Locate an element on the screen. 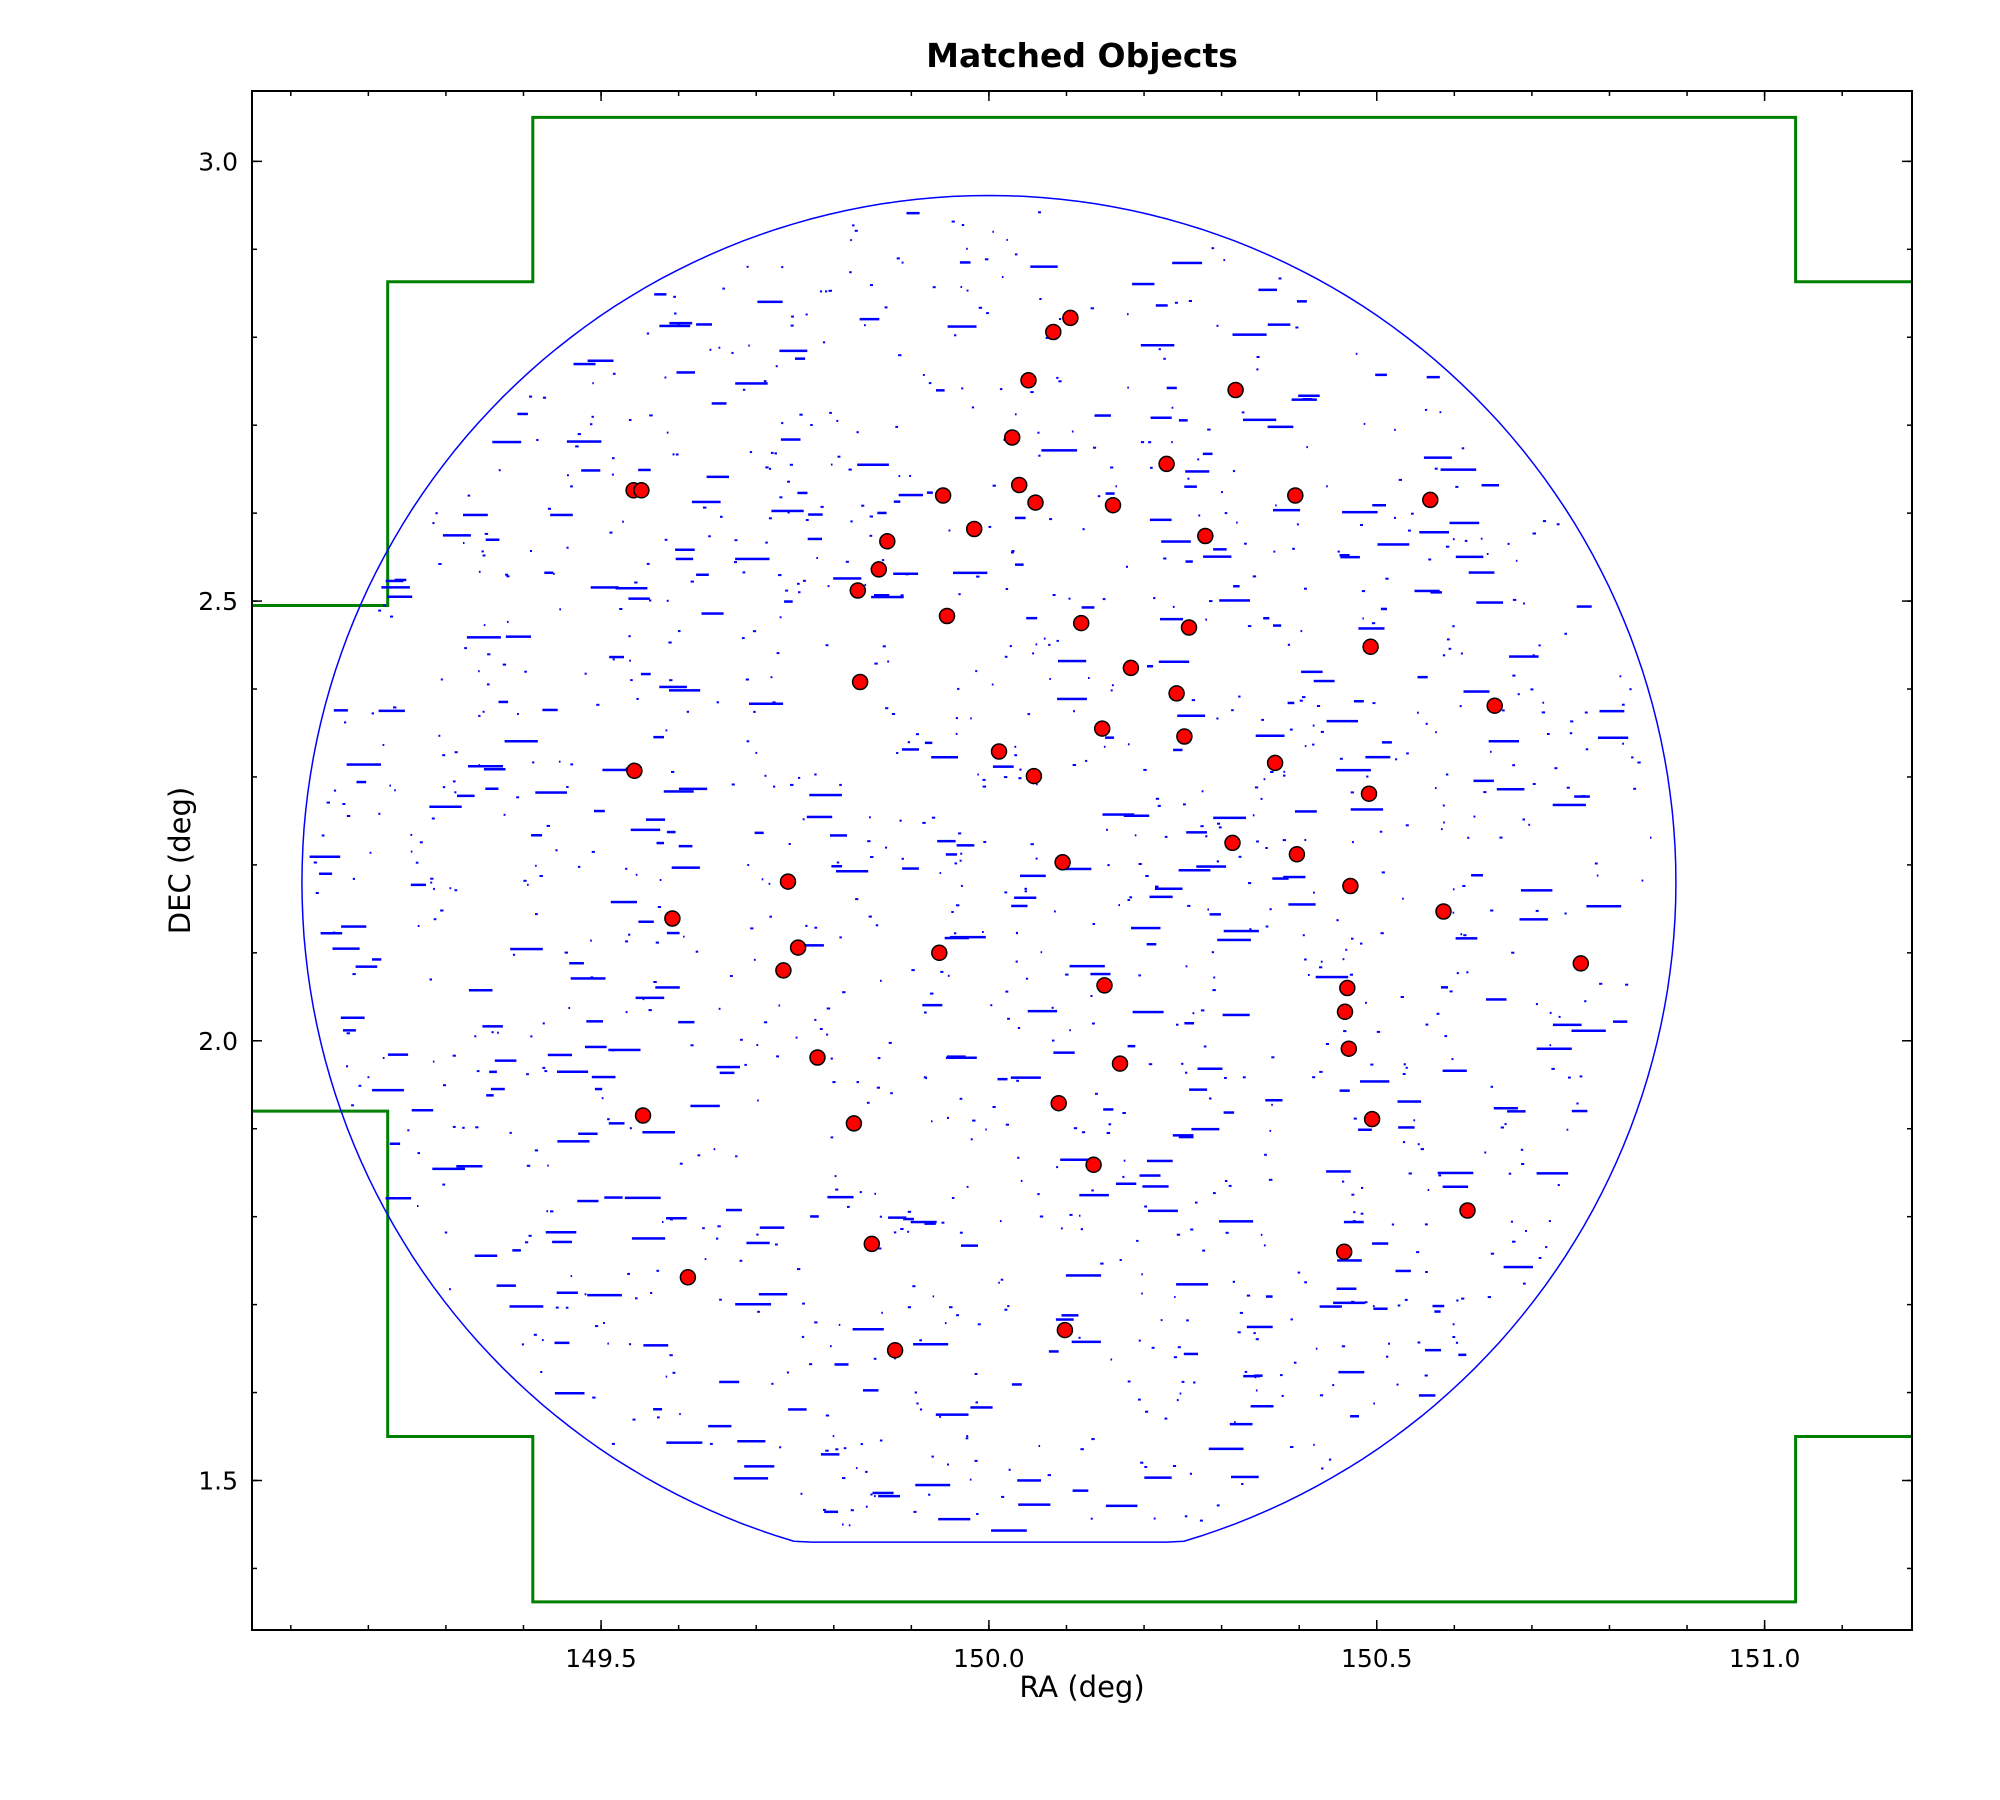  x-tick-label: 150.5 is located at coordinates (1377, 1658).